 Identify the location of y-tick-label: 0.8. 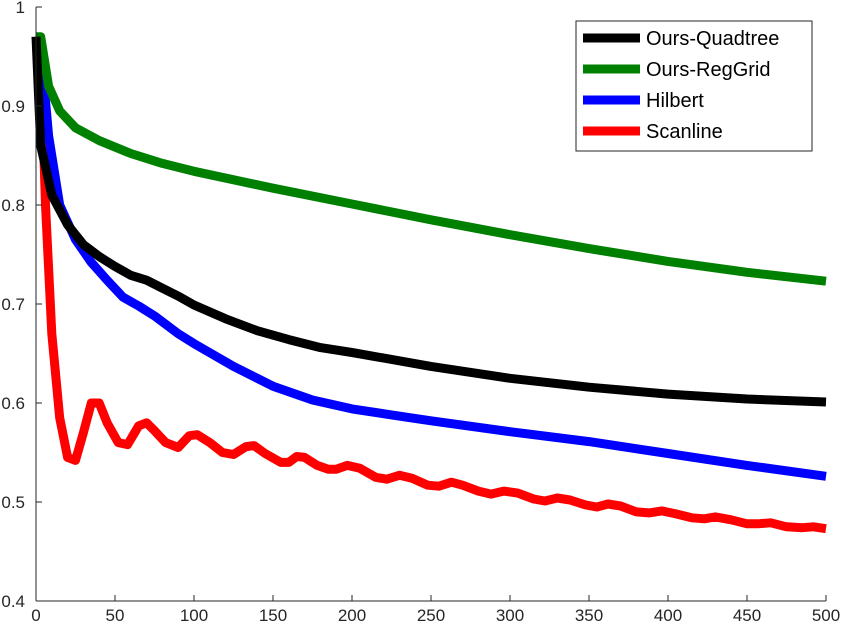
(13, 205).